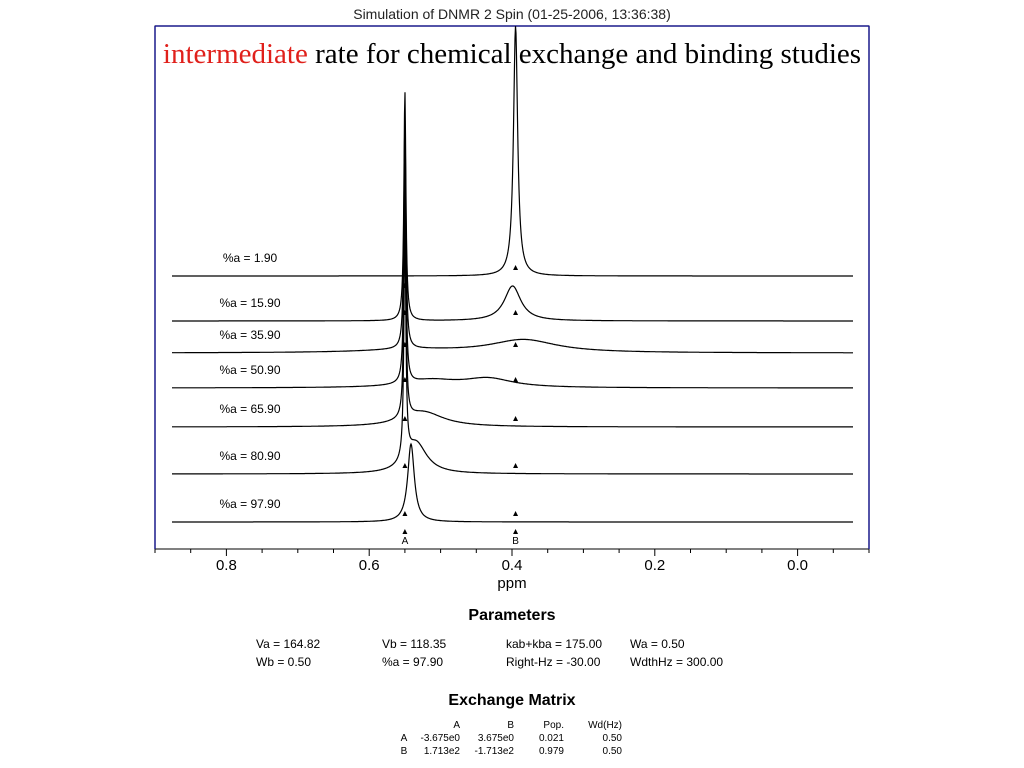 Image resolution: width=1024 pixels, height=768 pixels. I want to click on slide-title-highlight: intermediate, so click(235, 54).